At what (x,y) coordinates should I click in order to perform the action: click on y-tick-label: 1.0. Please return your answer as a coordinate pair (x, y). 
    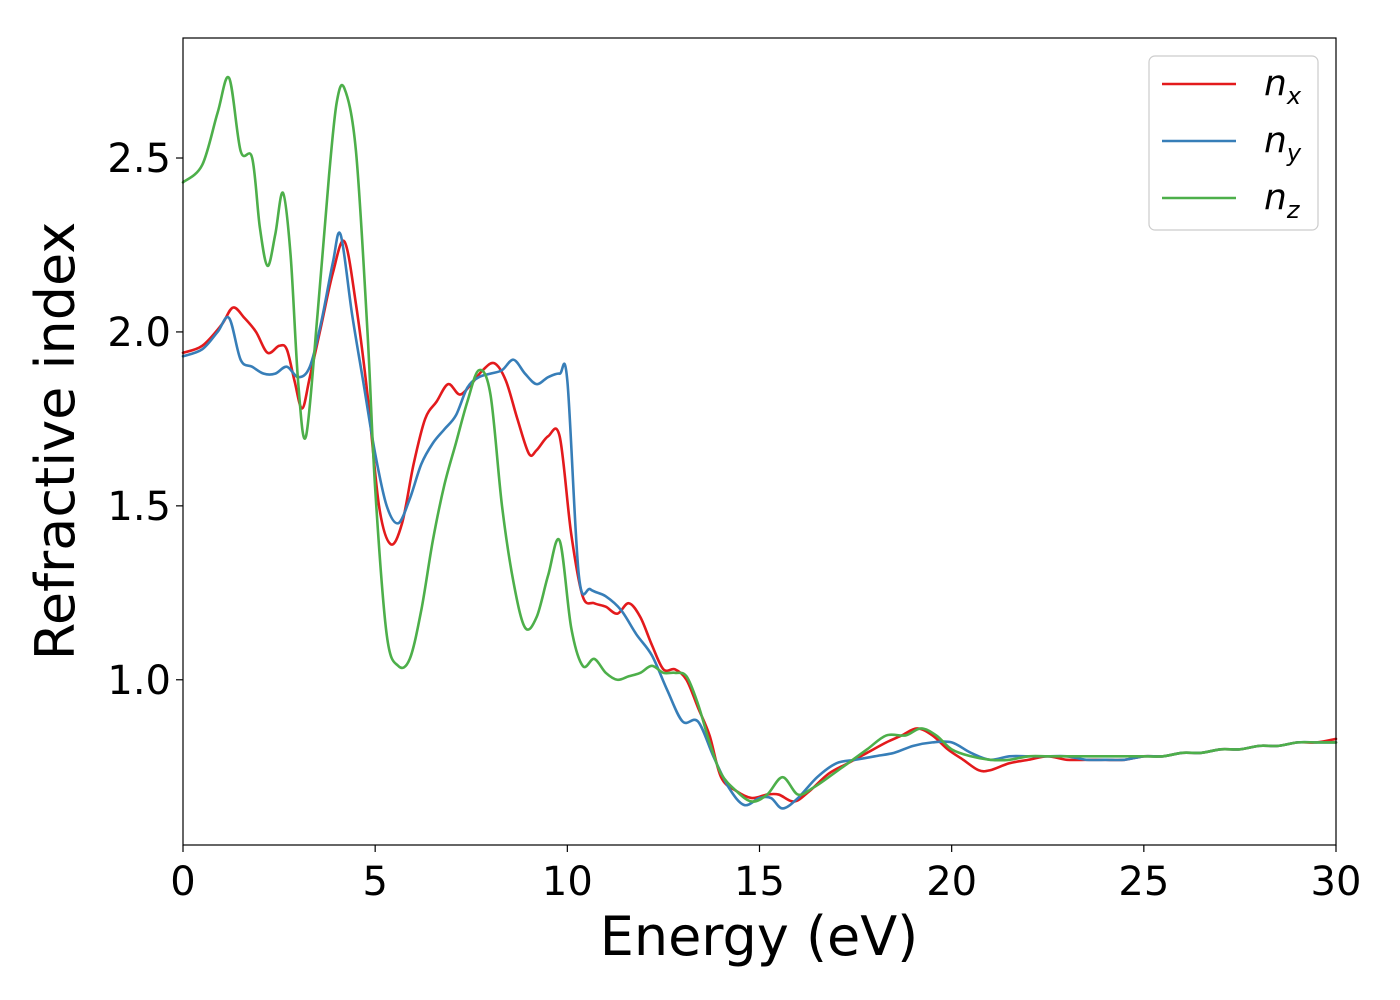
    Looking at the image, I should click on (139, 681).